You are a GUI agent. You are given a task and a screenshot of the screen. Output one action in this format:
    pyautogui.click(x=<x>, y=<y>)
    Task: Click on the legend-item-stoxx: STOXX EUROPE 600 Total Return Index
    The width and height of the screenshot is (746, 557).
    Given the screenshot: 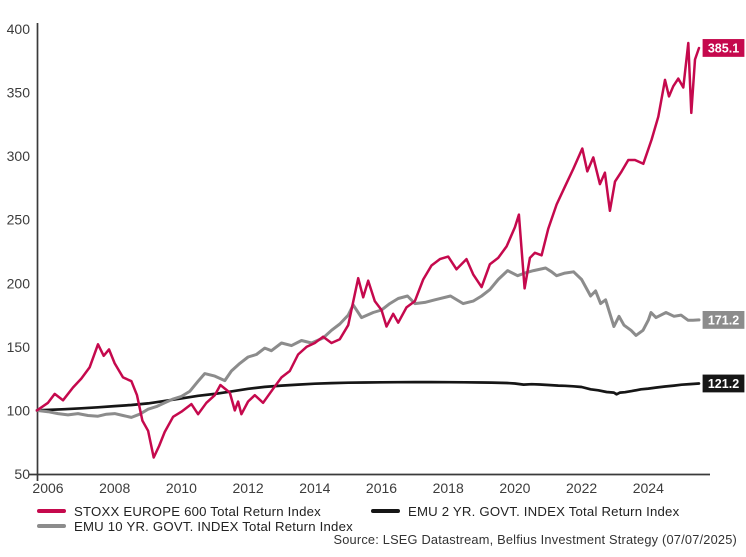 What is the action you would take?
    pyautogui.click(x=179, y=511)
    